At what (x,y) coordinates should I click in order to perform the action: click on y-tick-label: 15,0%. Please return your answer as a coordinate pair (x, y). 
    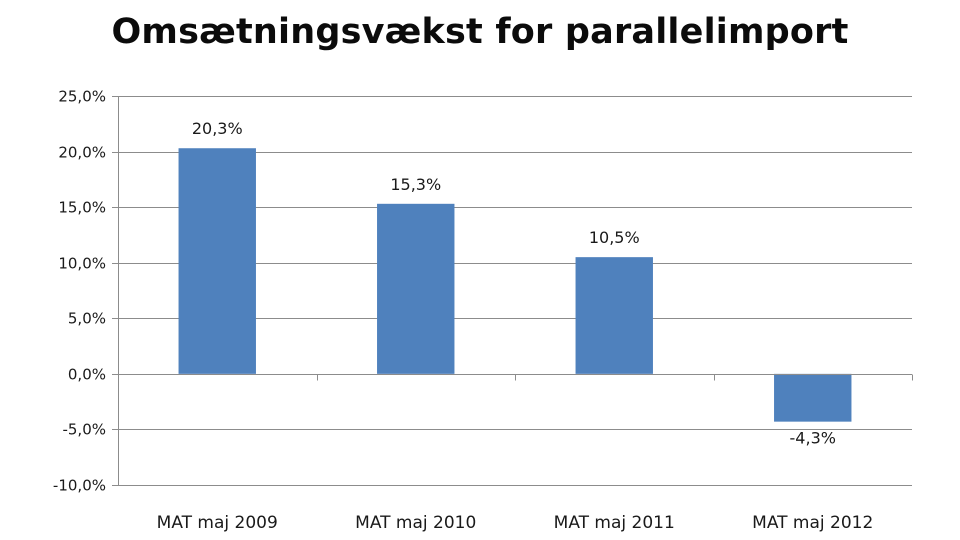
    Looking at the image, I should click on (82, 208).